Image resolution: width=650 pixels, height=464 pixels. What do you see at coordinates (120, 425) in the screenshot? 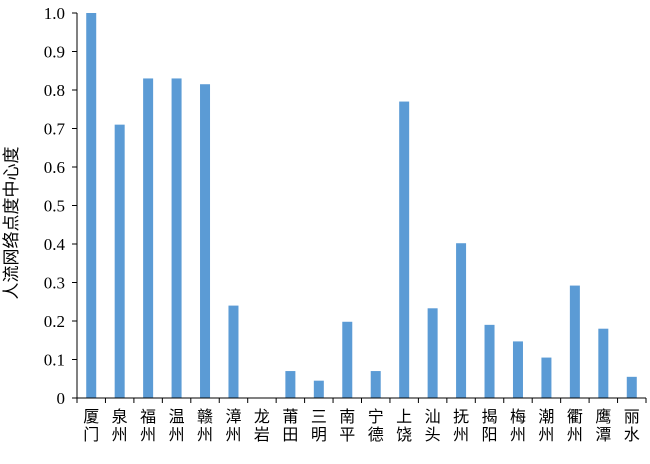
I see `x-tick-label: 泉州` at bounding box center [120, 425].